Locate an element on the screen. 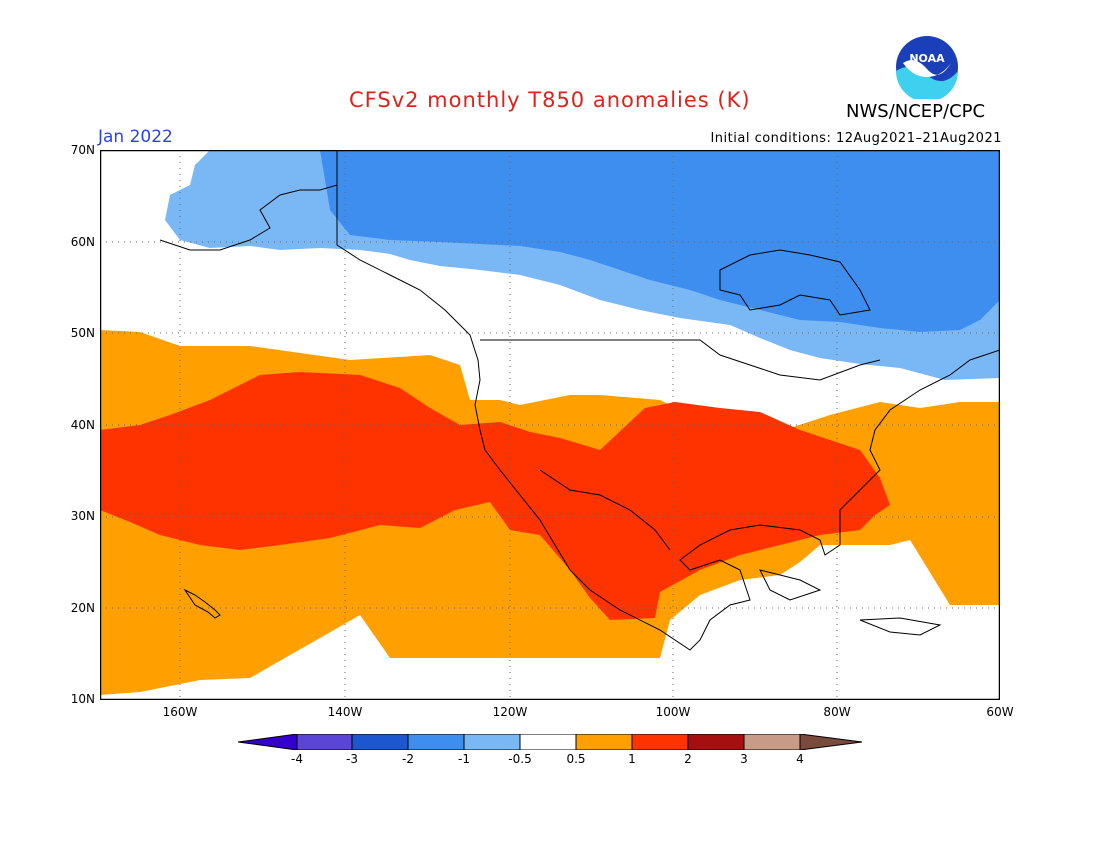 The height and width of the screenshot is (850, 1100). colorbar-label: 3 is located at coordinates (744, 759).